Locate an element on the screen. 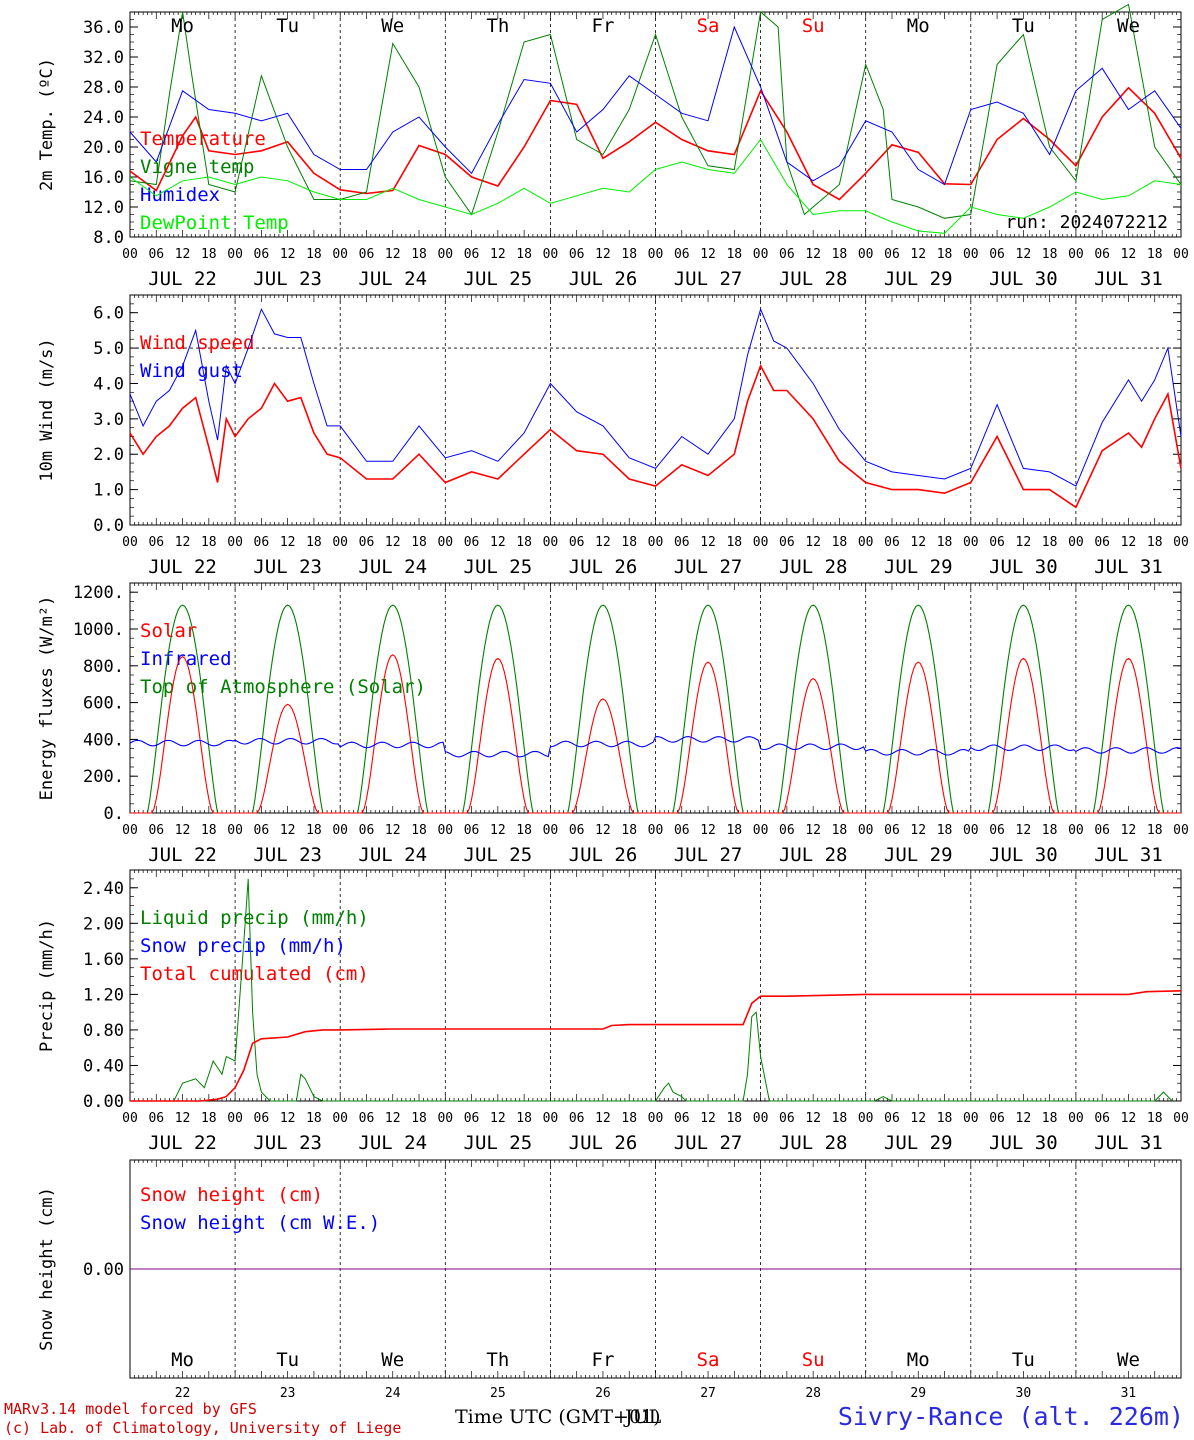 The image size is (1194, 1440). day-name-bottom: Mo is located at coordinates (918, 1360).